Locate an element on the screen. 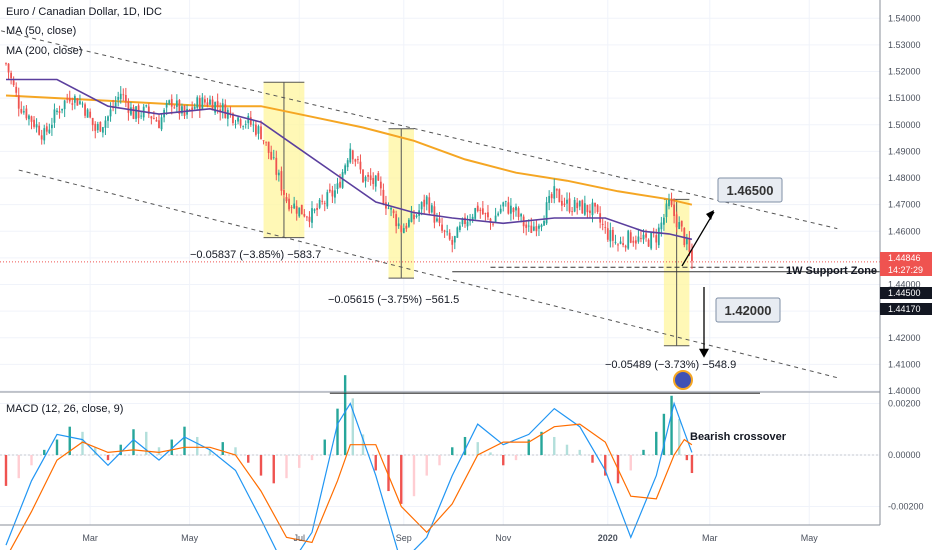 The width and height of the screenshot is (932, 555). ma200-legend: MA (200, close) is located at coordinates (44, 51).